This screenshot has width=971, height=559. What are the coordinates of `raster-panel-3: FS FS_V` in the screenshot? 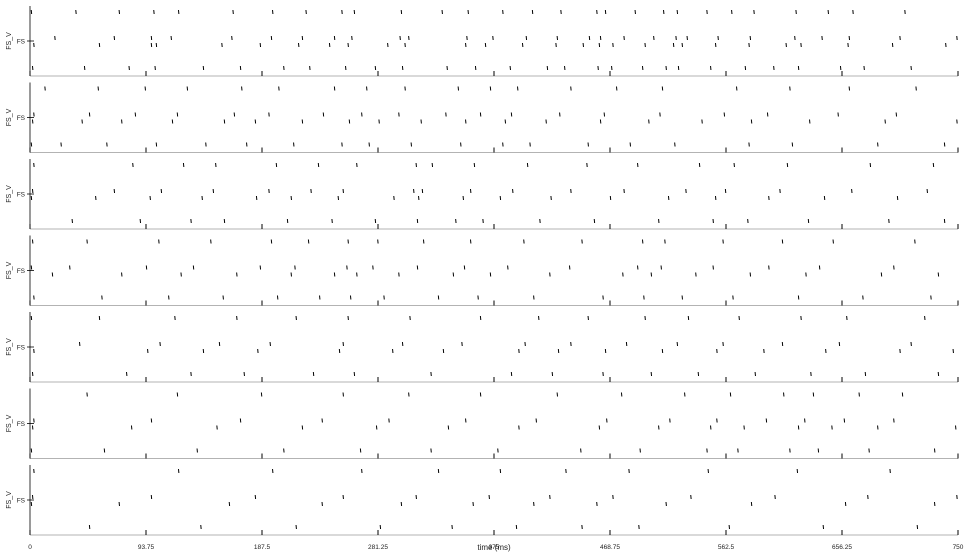 It's located at (482, 194).